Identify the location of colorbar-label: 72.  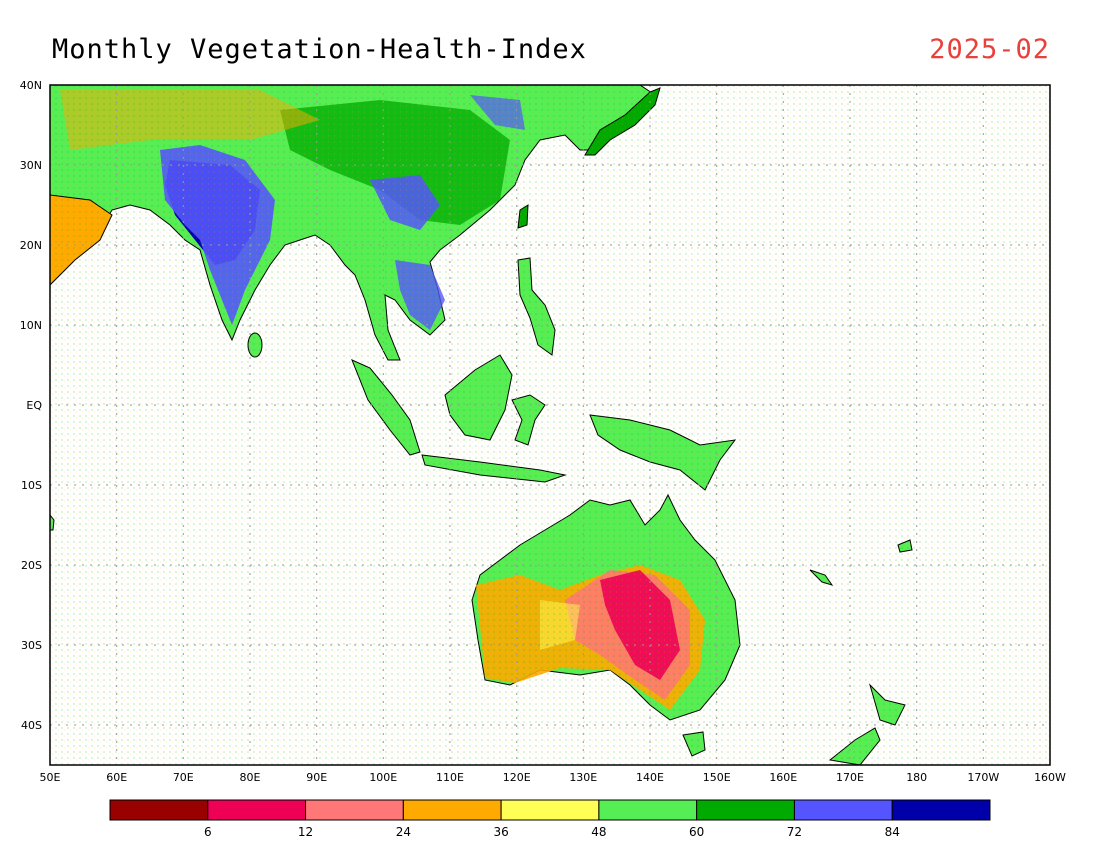
(794, 832).